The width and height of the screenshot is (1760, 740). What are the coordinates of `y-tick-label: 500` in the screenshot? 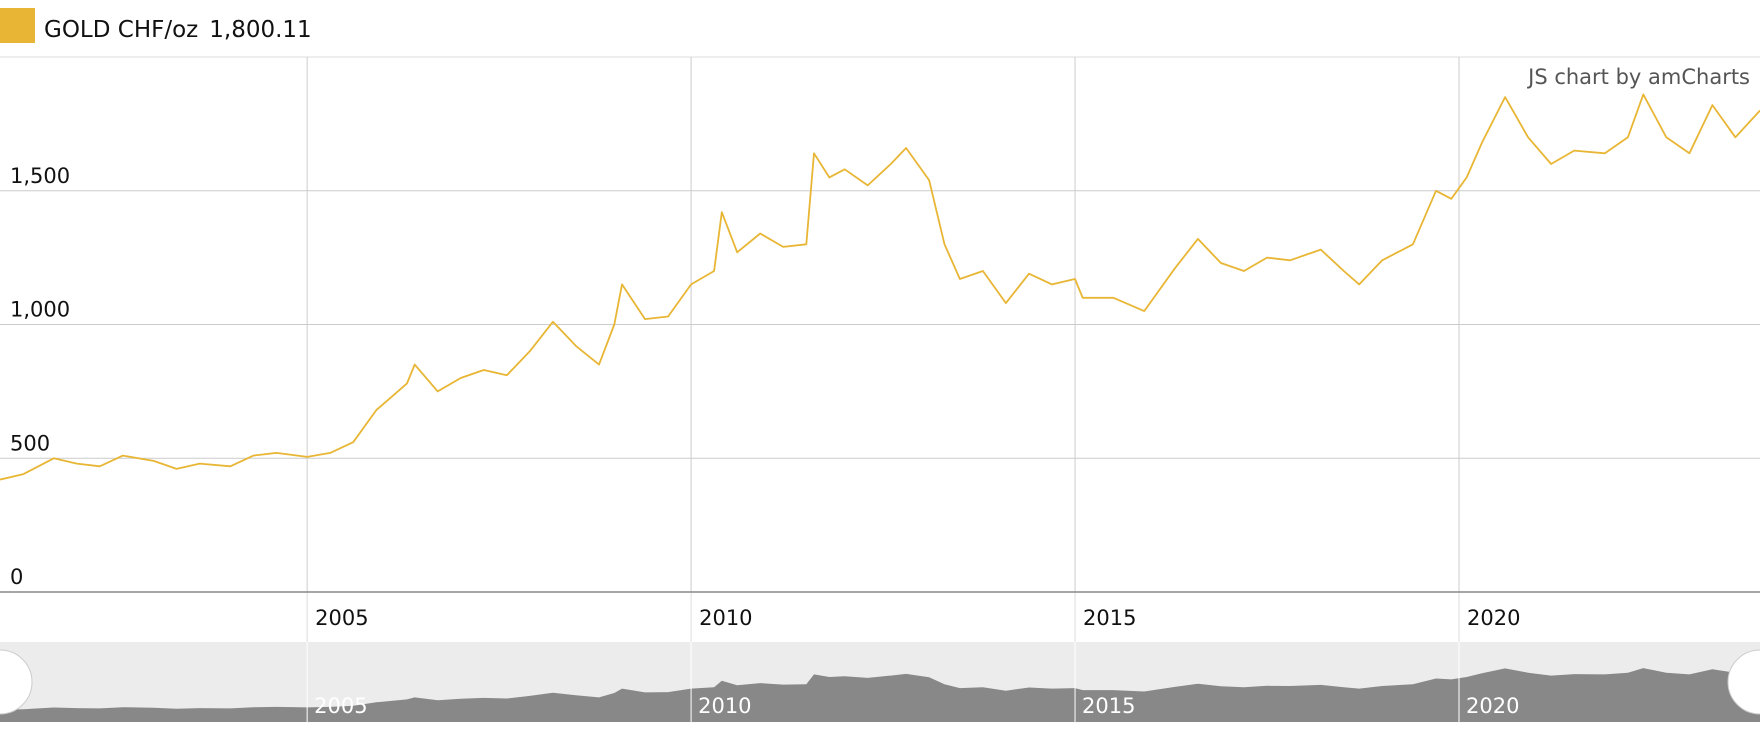 It's located at (30, 443).